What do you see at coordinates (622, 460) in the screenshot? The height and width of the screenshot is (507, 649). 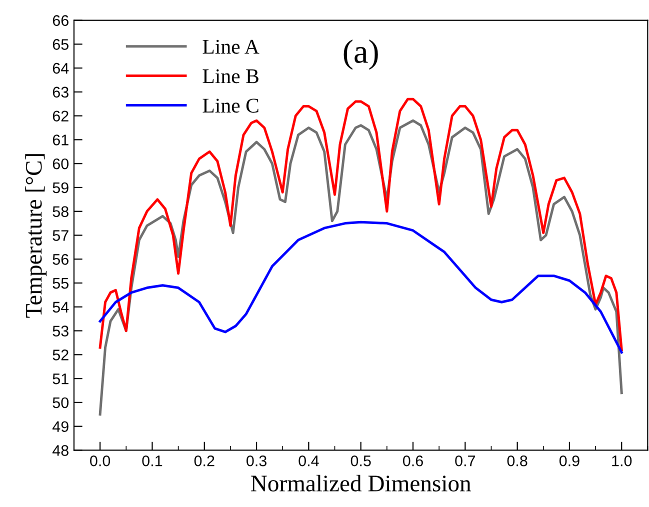 I see `x-tick-label: 1.0` at bounding box center [622, 460].